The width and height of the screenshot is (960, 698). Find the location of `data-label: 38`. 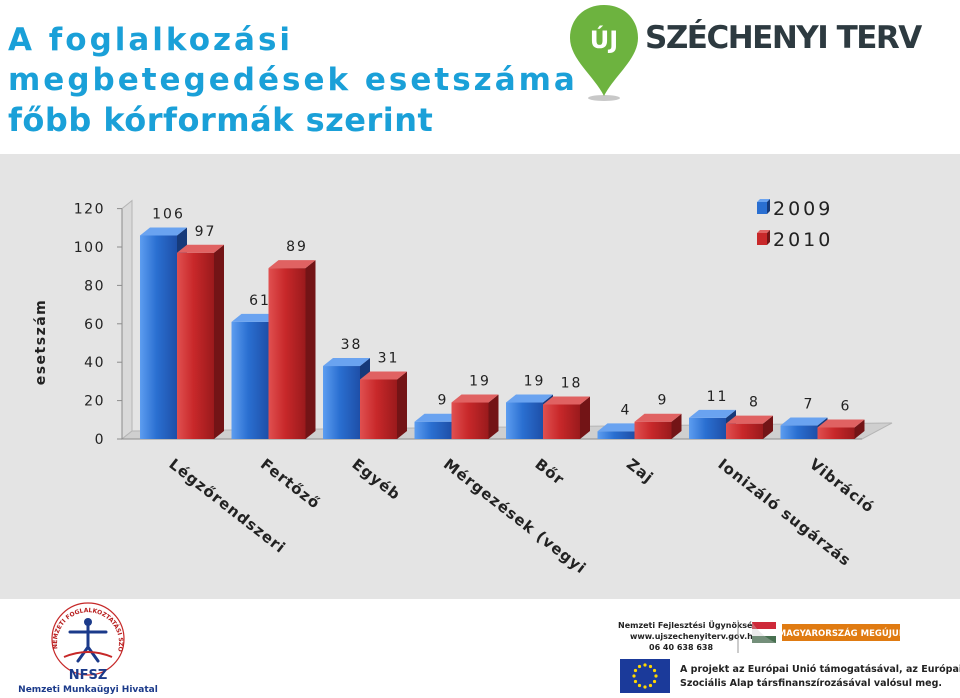

data-label: 38 is located at coordinates (352, 345).